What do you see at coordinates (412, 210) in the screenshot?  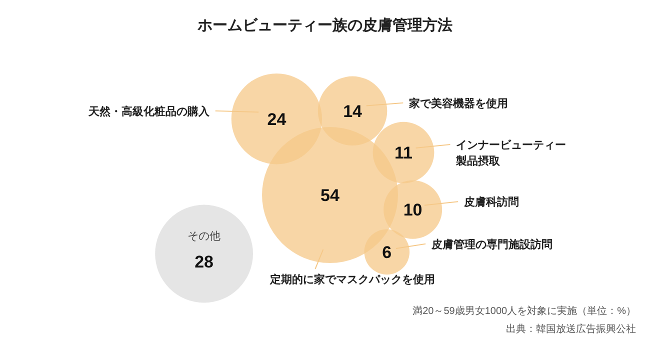 I see `data-label: 10` at bounding box center [412, 210].